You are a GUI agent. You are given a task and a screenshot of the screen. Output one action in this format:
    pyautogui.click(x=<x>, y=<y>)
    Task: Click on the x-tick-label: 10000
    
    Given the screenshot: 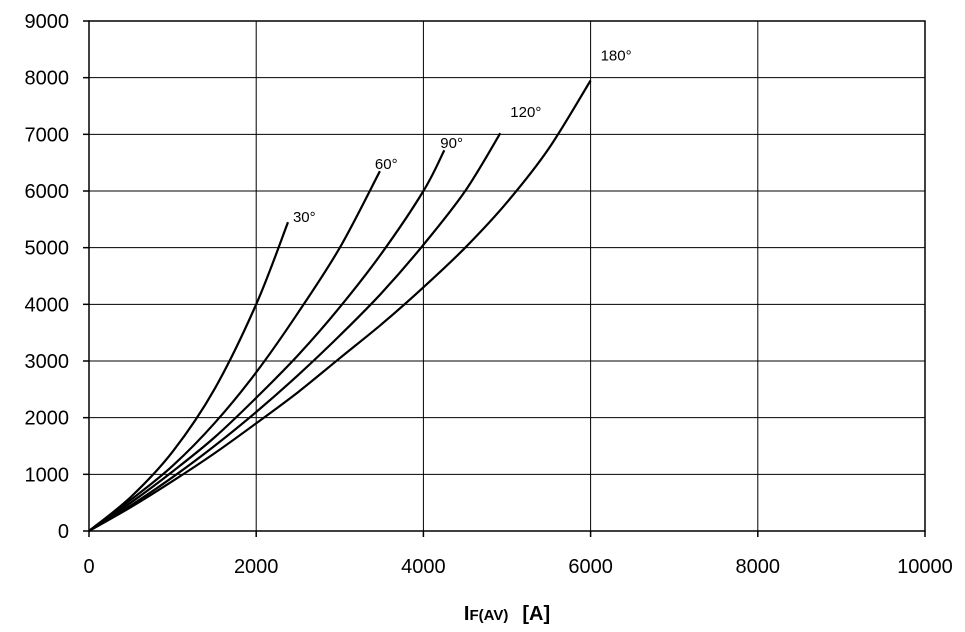 What is the action you would take?
    pyautogui.click(x=925, y=567)
    